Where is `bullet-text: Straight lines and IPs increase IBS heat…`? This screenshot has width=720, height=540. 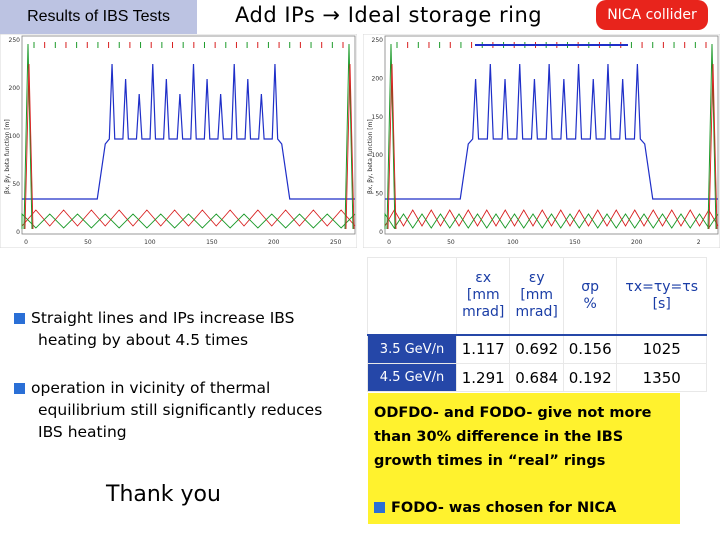 bullet-text: Straight lines and IPs increase IBS heat… is located at coordinates (163, 329).